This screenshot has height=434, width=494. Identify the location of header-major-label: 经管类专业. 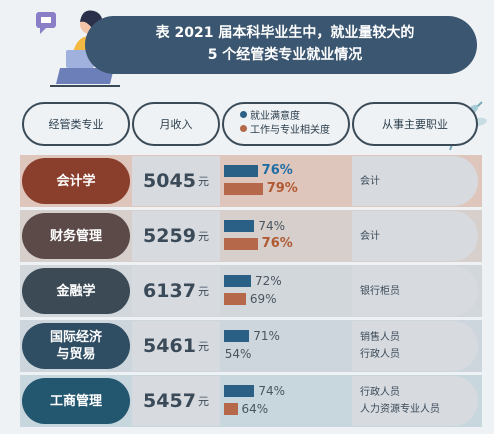
(76, 124).